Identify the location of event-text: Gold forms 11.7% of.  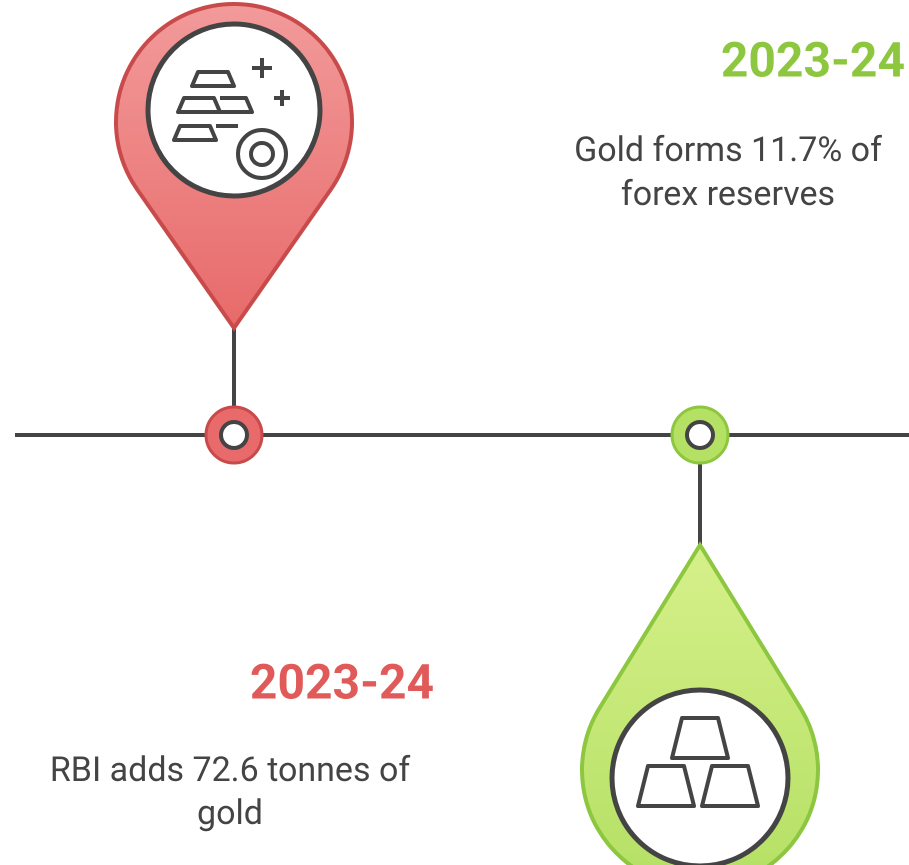
(728, 150).